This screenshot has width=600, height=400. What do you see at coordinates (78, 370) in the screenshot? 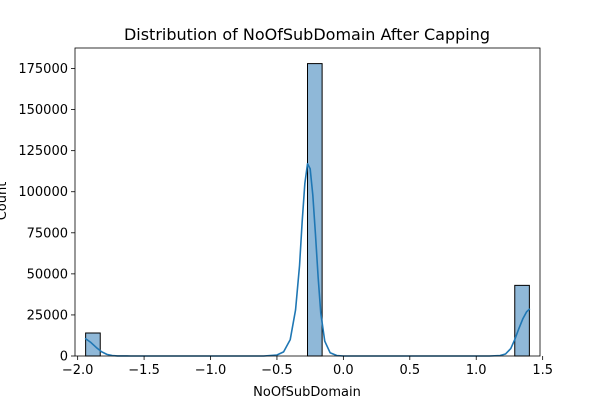
I see `x-tick-label: −2.0` at bounding box center [78, 370].